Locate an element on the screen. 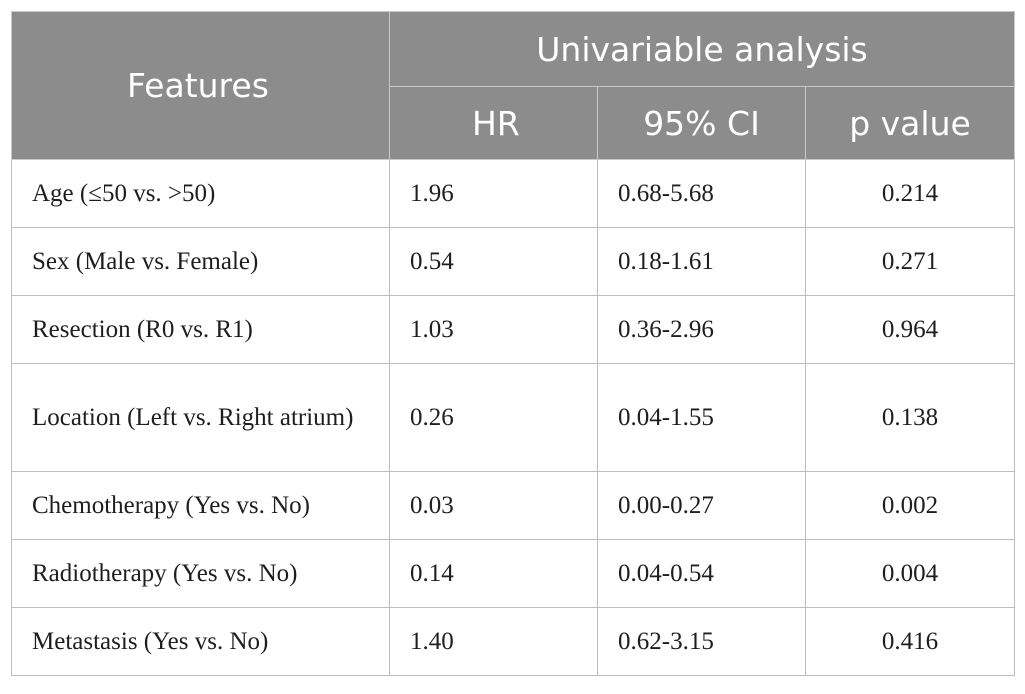 Image resolution: width=1025 pixels, height=694 pixels. feature-cell: Sex (Male vs. Female) is located at coordinates (200, 261).